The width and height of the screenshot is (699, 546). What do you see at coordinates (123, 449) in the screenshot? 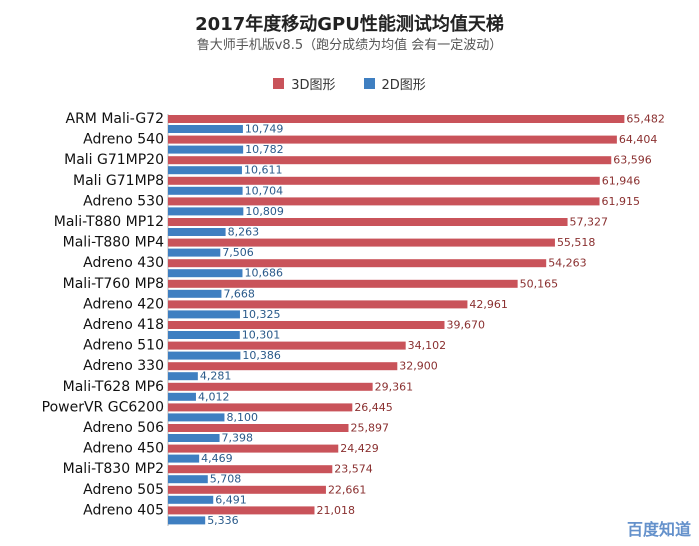
I see `category-label: Adreno 450` at bounding box center [123, 449].